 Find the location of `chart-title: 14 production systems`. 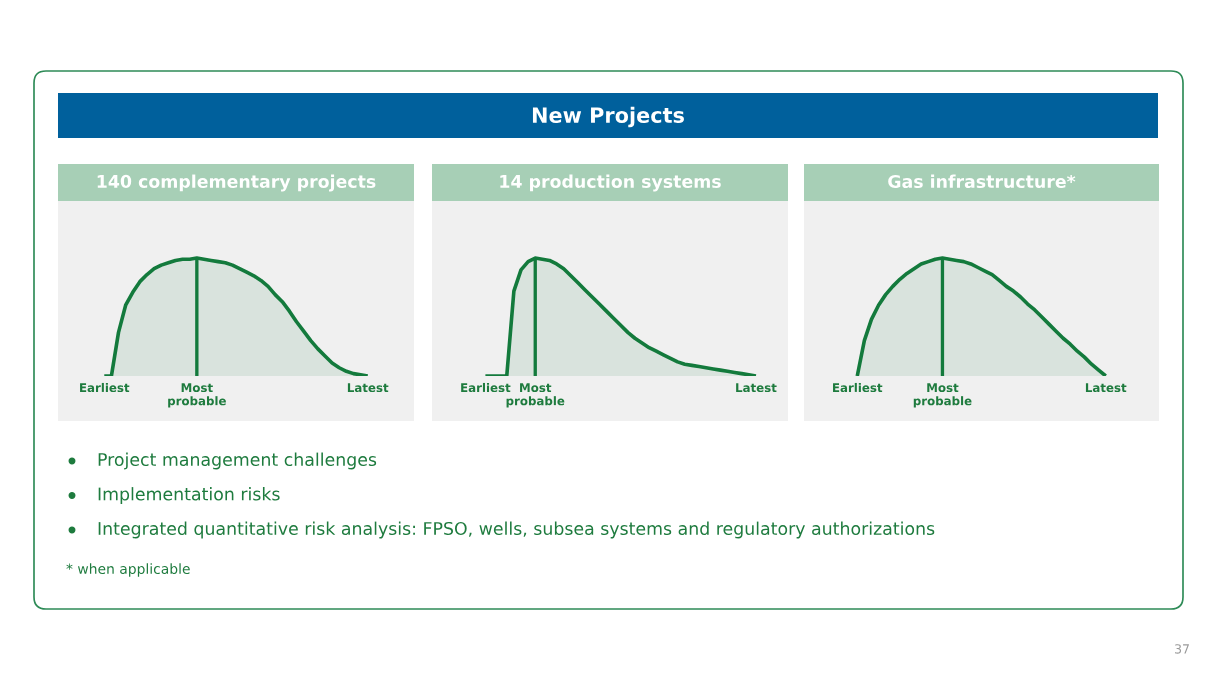

chart-title: 14 production systems is located at coordinates (610, 183).